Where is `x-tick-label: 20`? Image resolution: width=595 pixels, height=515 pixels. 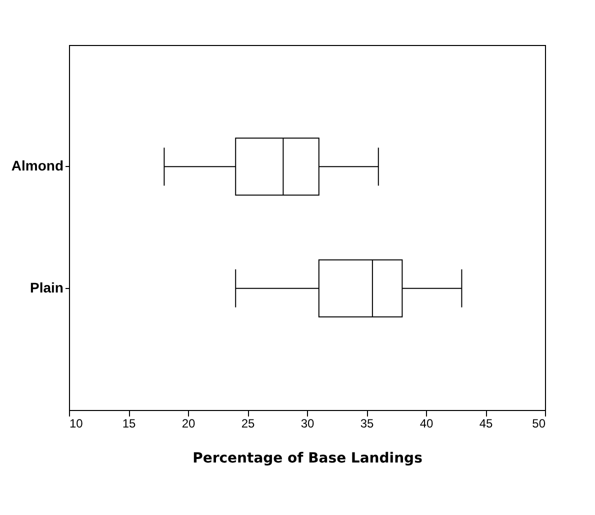
x-tick-label: 20 is located at coordinates (189, 423).